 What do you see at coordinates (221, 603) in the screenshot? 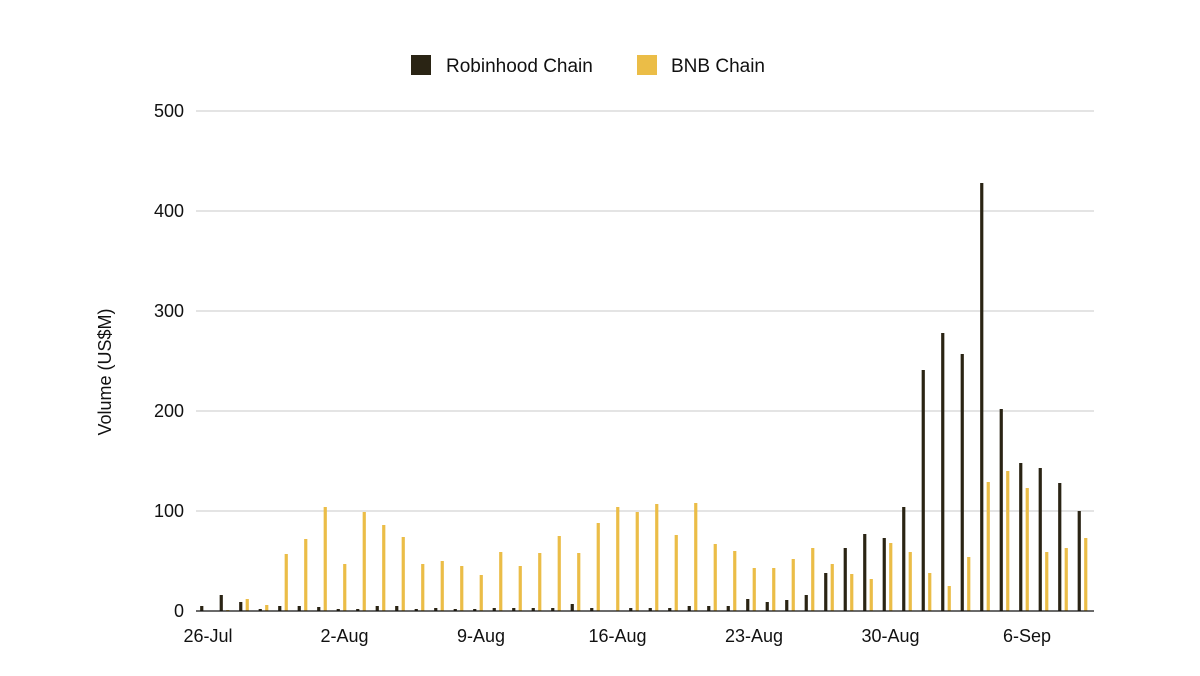
I see `bar-robinhood-chain-27-jul` at bounding box center [221, 603].